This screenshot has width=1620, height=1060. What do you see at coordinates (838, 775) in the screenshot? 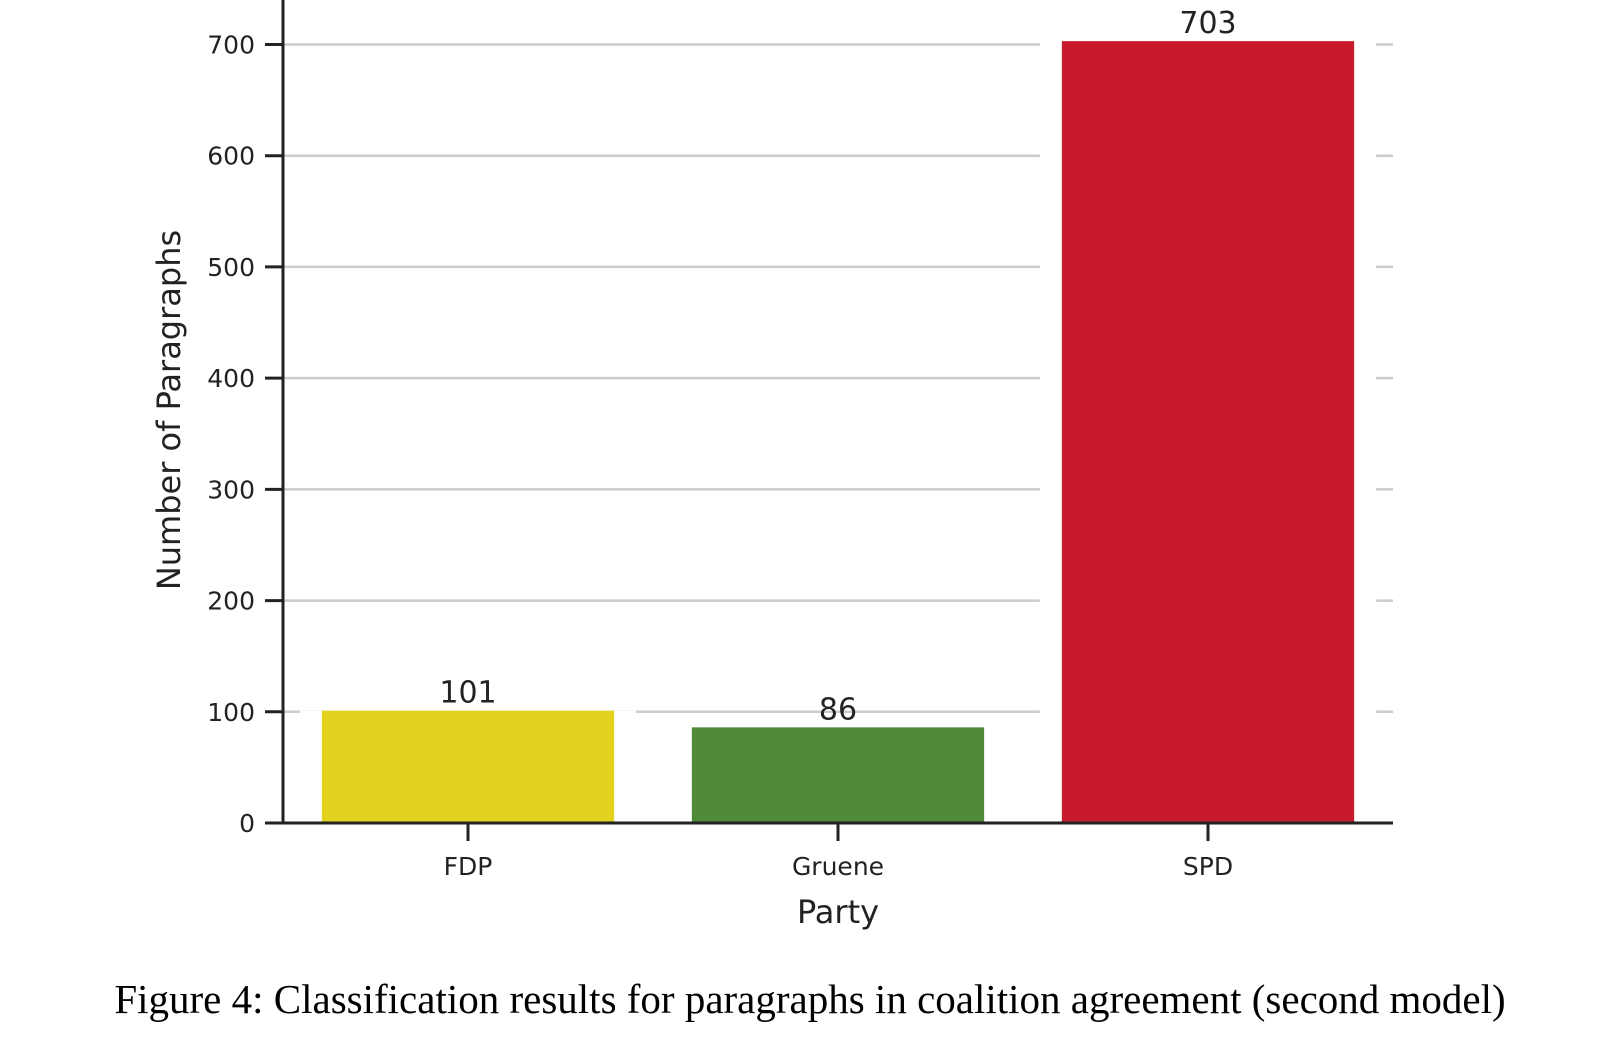
I see `bar-gruene` at bounding box center [838, 775].